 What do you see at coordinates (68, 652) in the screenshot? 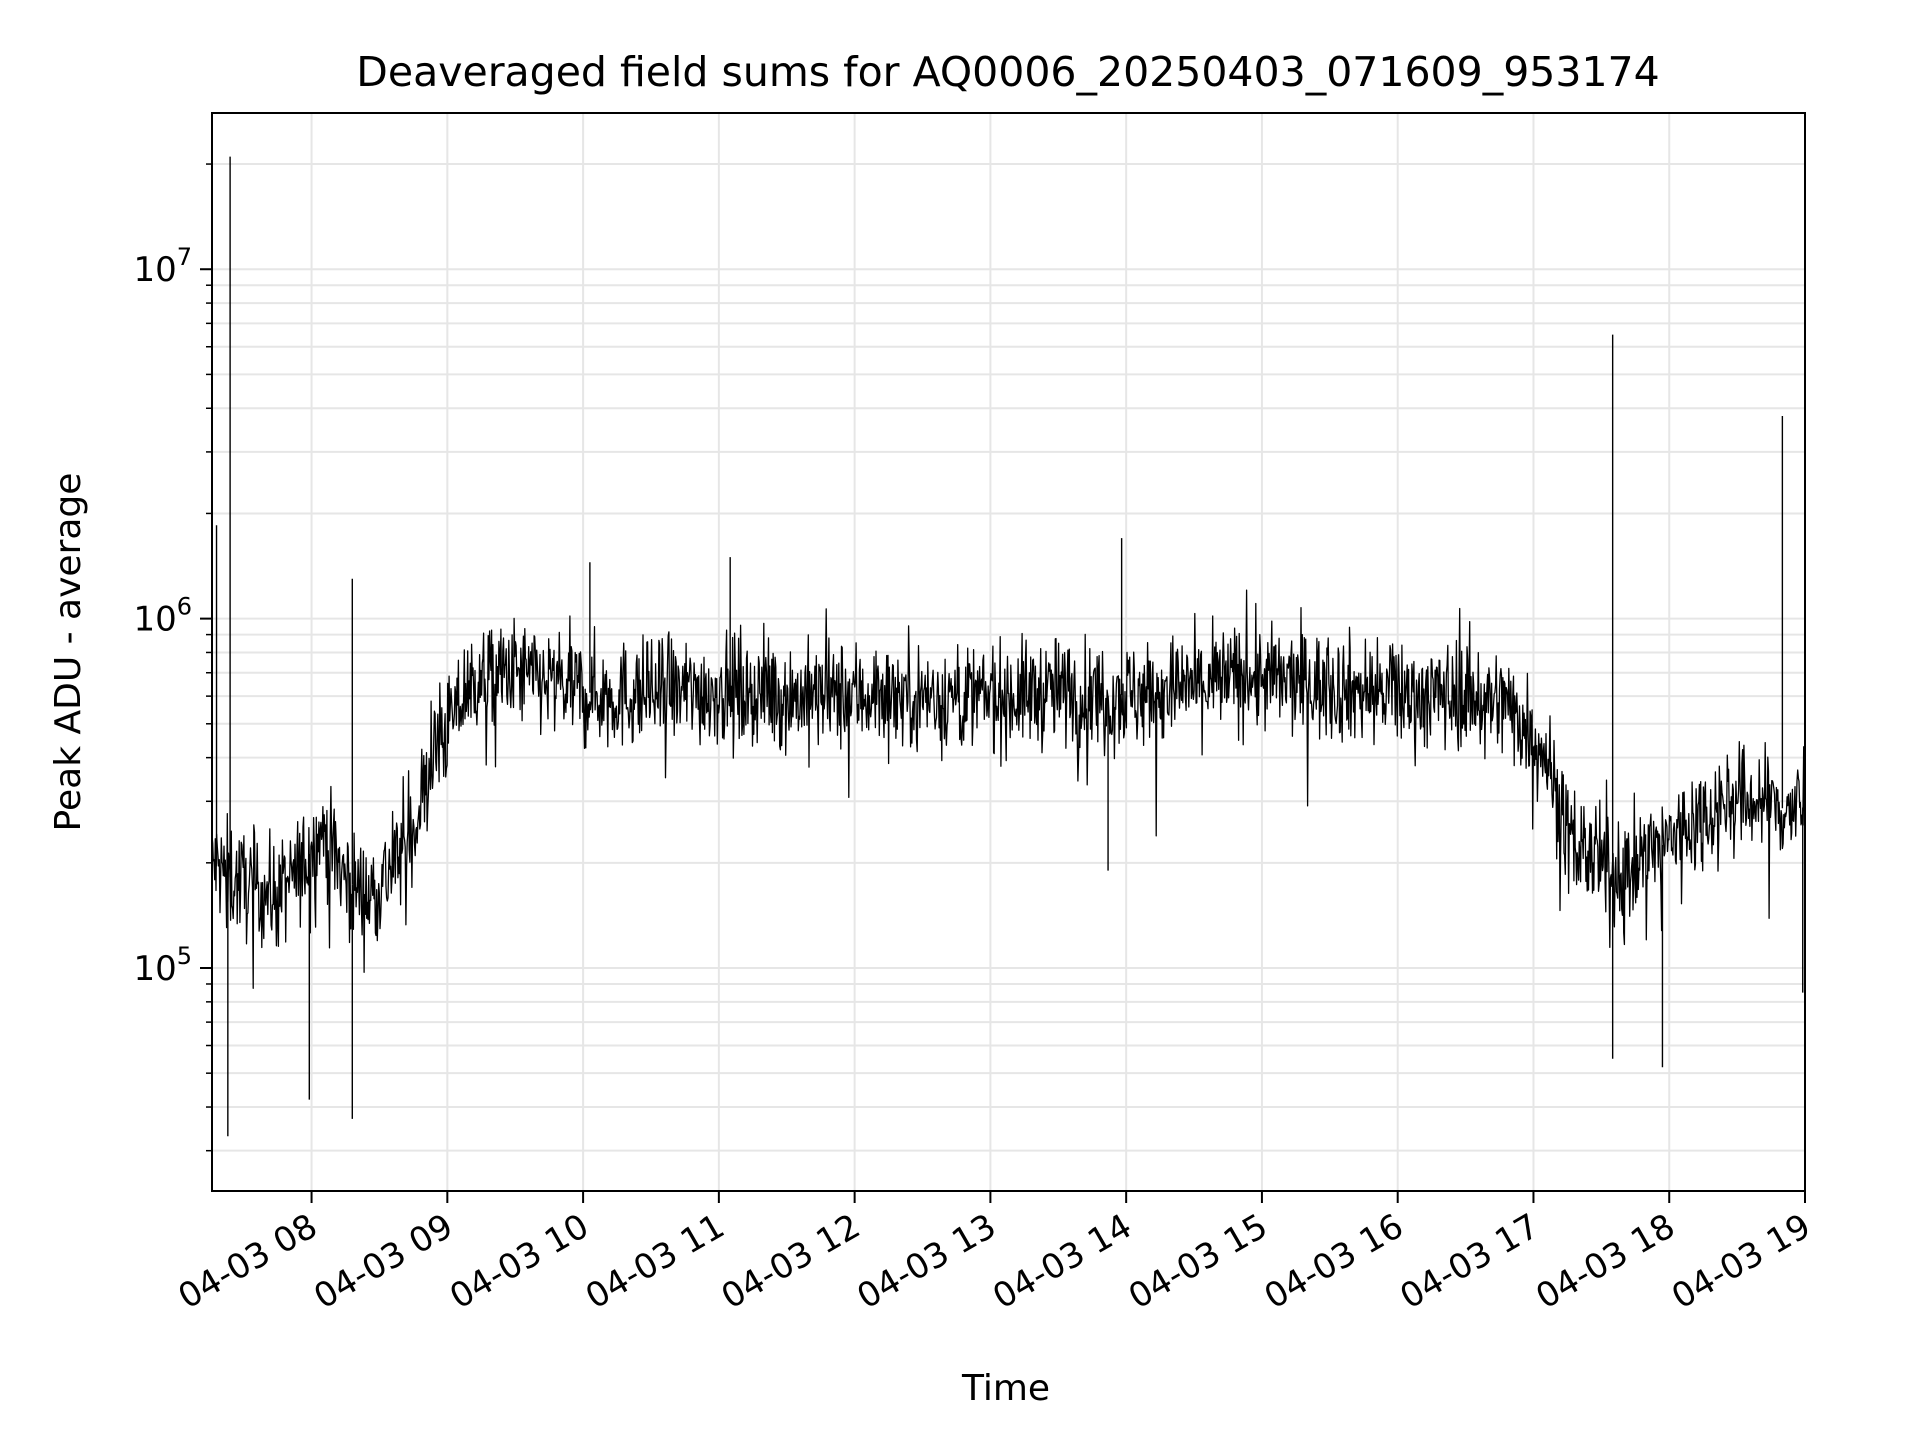
I see `y-axis-label: Peak ADU - average` at bounding box center [68, 652].